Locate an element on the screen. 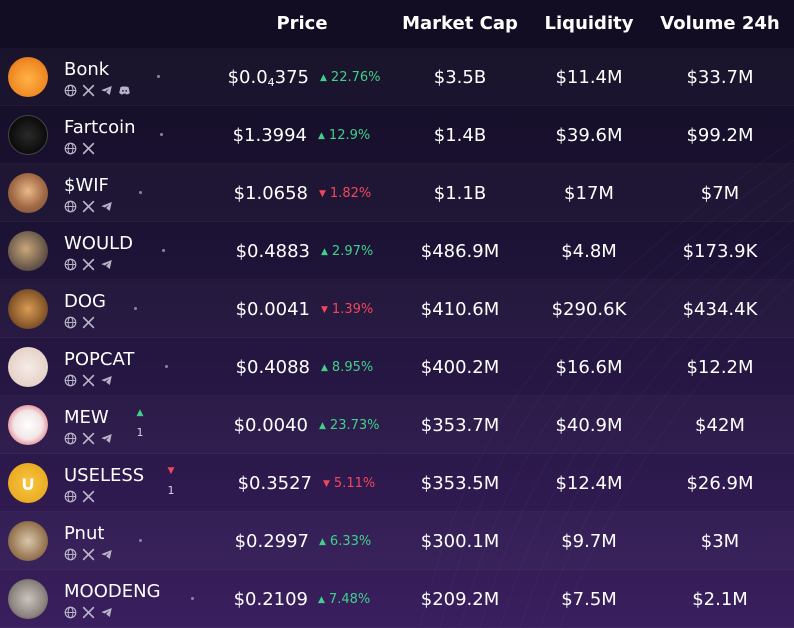 The image size is (794, 628). price-change: ▲ 23.73% is located at coordinates (349, 425).